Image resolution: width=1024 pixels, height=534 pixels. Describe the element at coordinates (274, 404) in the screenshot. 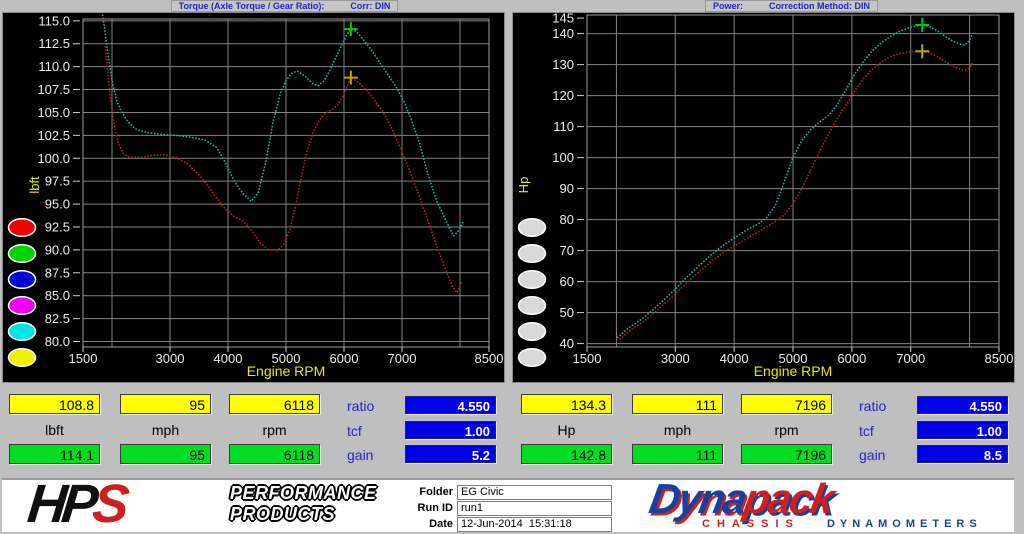

I see `torque-top-value-2: 6118` at that location.